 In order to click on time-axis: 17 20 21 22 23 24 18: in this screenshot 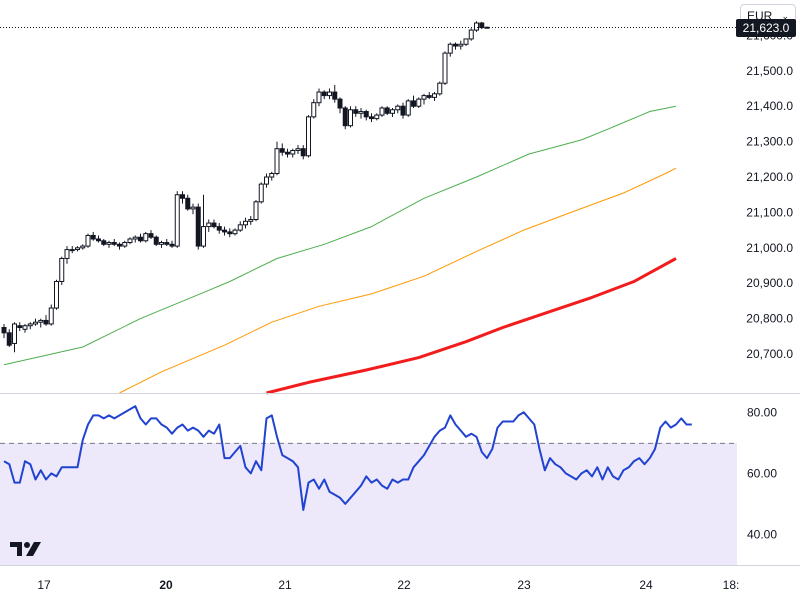, I will do `click(388, 585)`.